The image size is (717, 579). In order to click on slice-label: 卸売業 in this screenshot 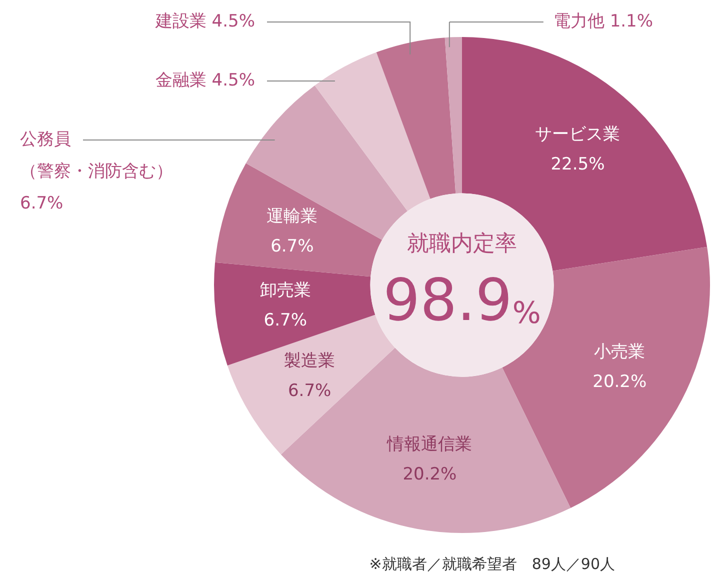, I will do `click(285, 290)`.